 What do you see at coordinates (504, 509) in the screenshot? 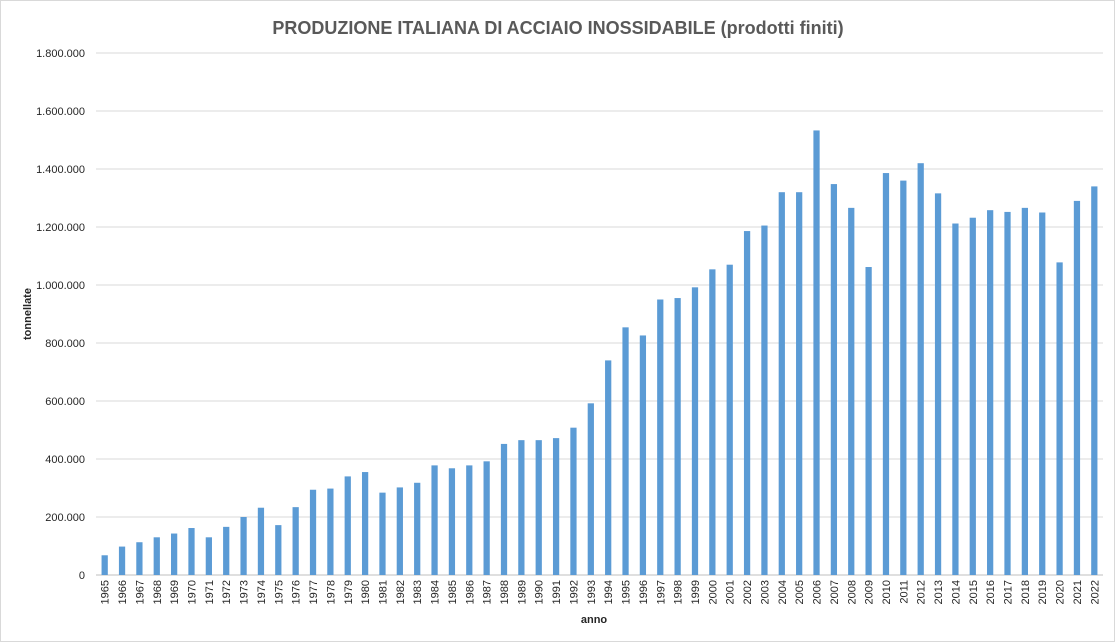
I see `bar-1988` at bounding box center [504, 509].